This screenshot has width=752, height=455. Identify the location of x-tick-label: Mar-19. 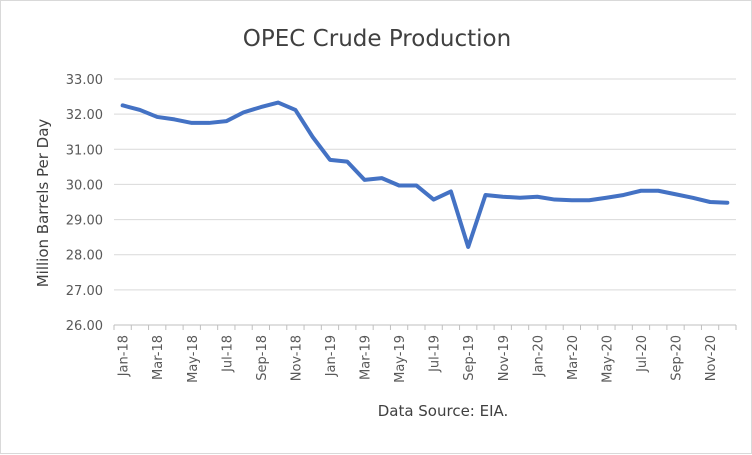
(366, 357).